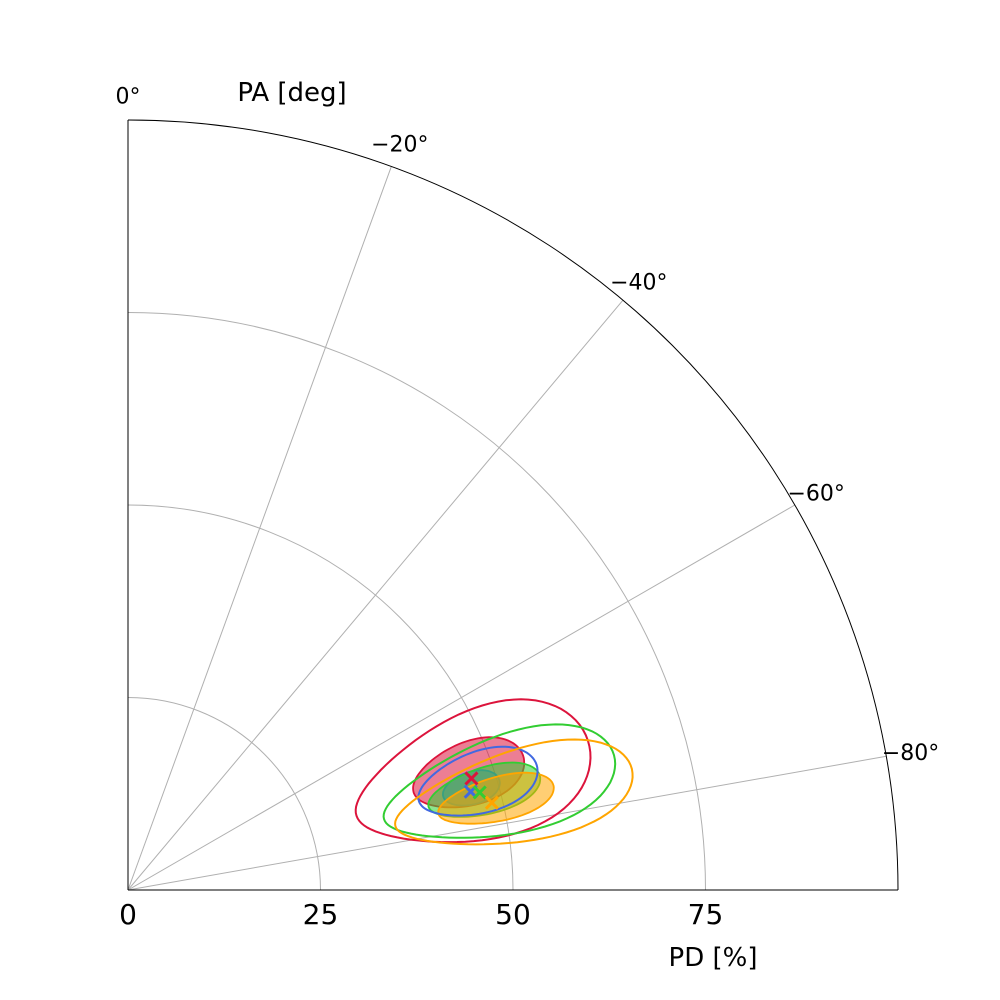  Describe the element at coordinates (128, 96) in the screenshot. I see `angular-tick-label: 0°` at that location.